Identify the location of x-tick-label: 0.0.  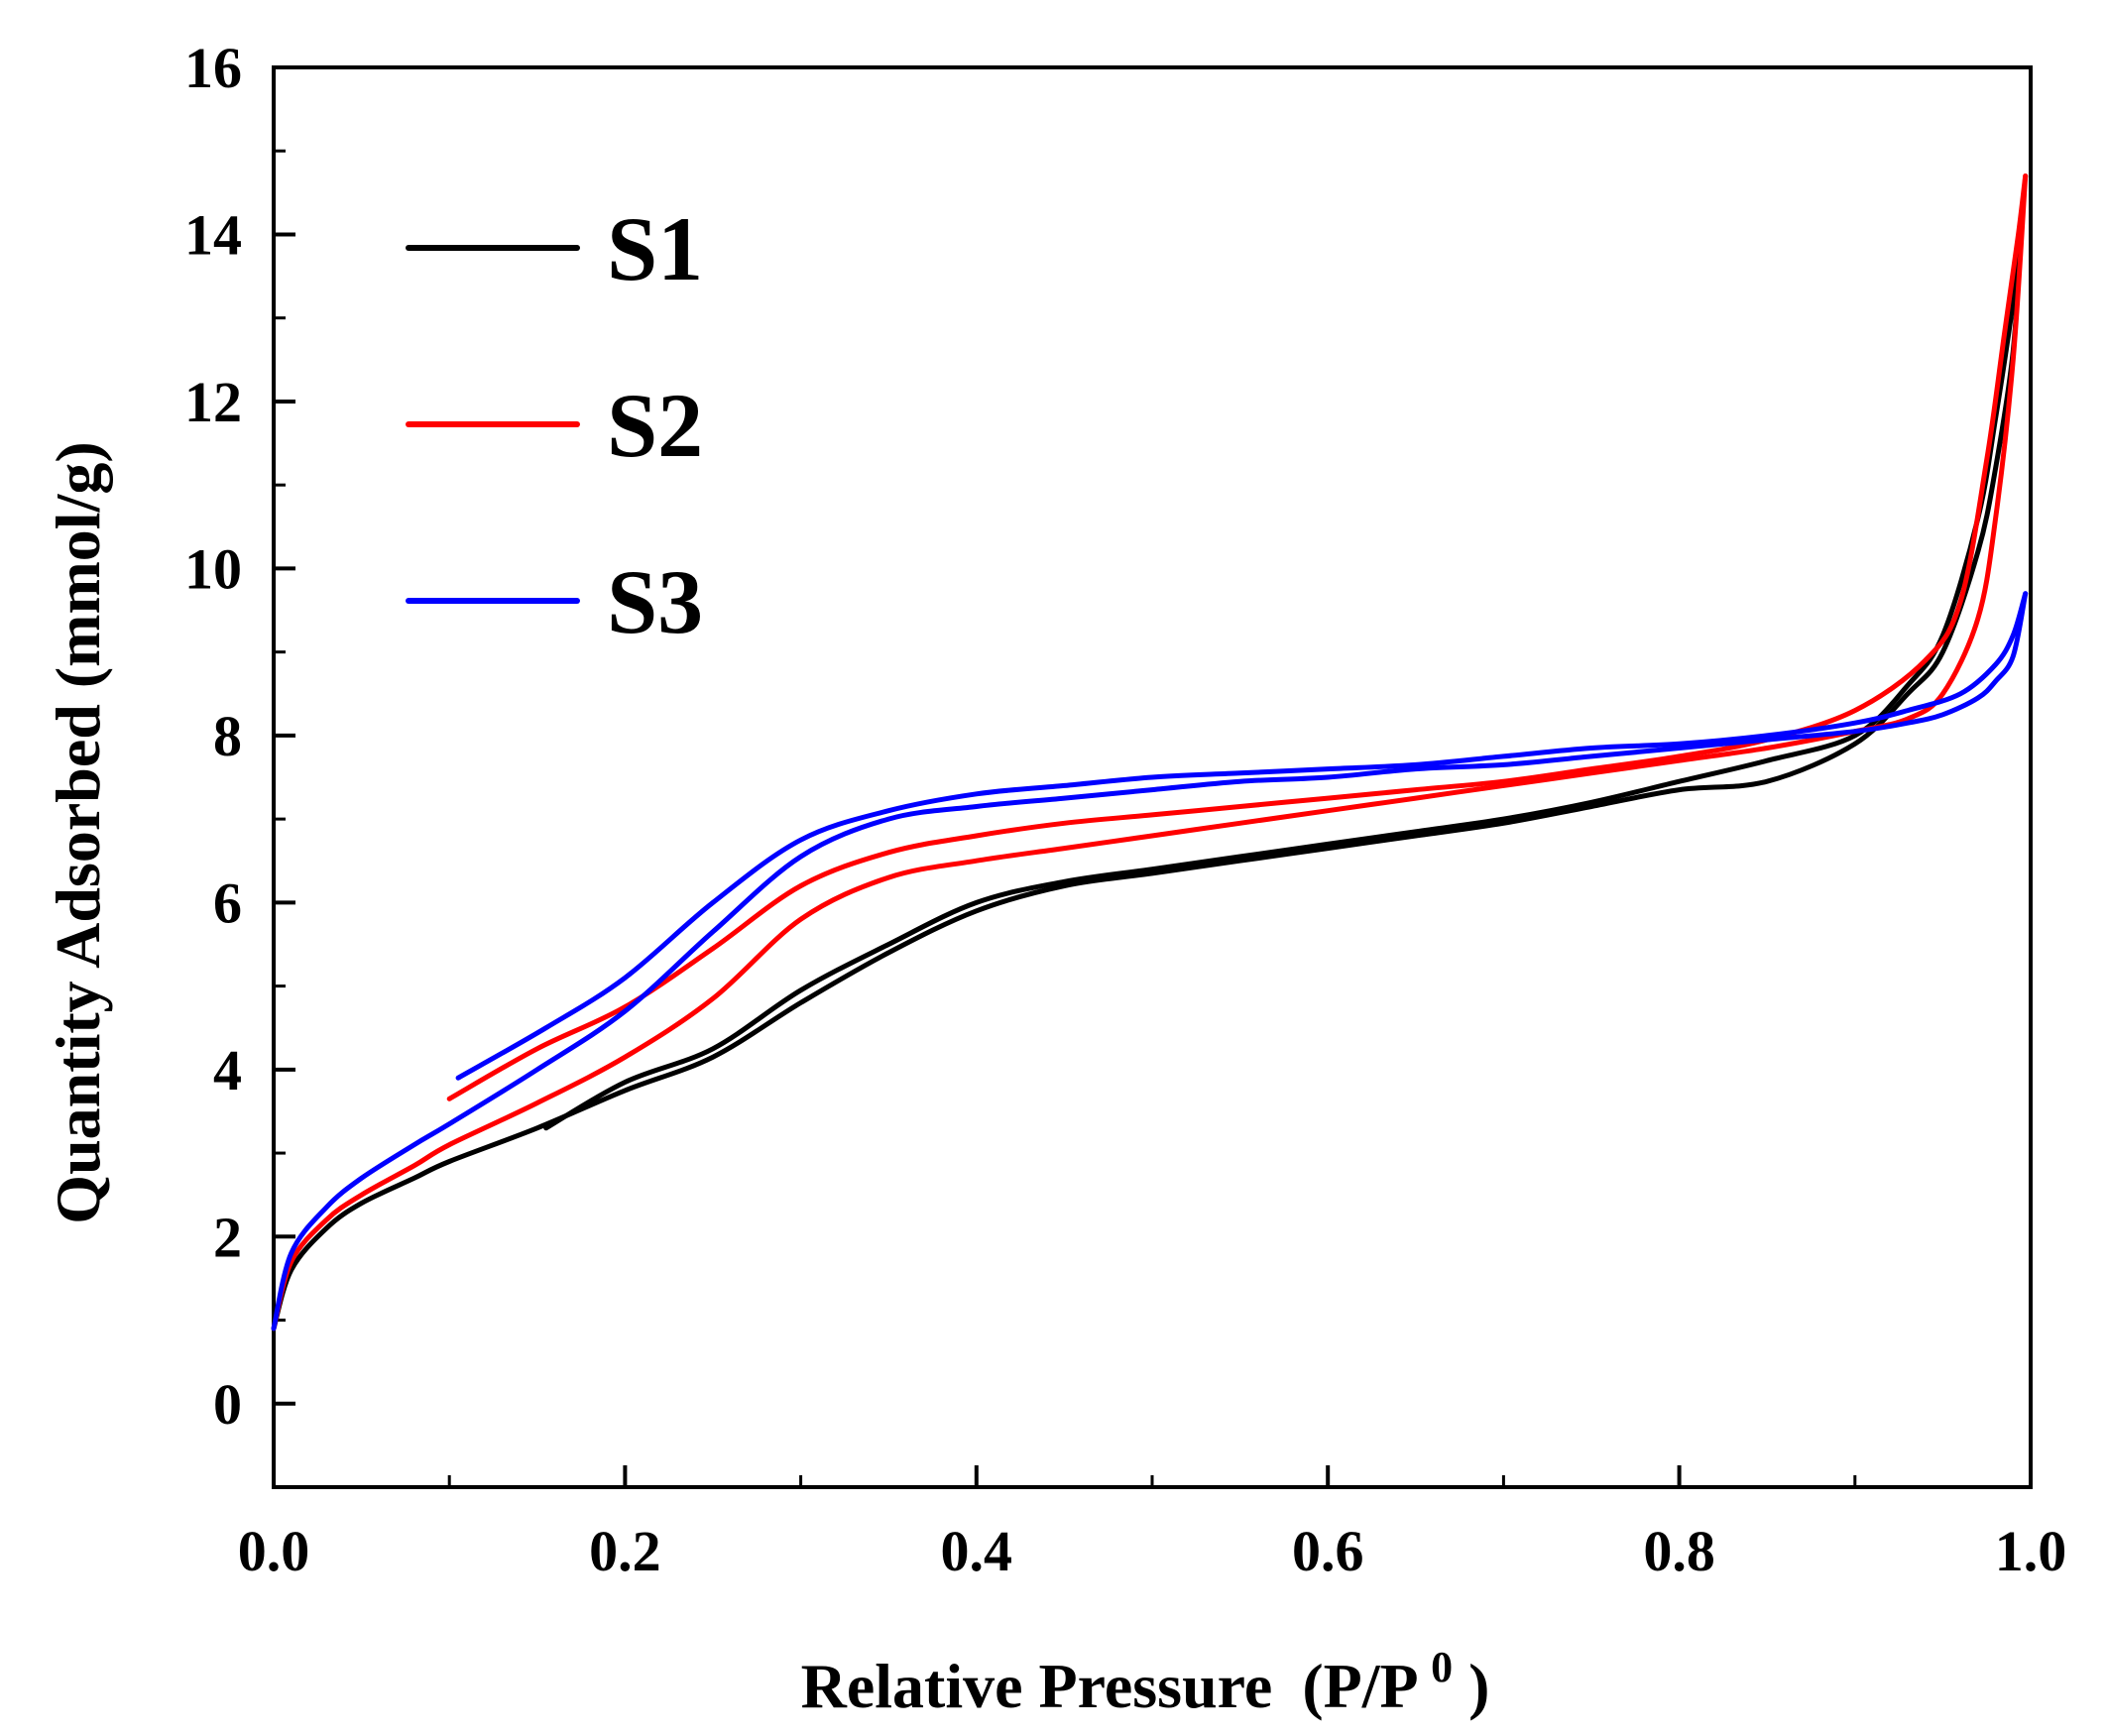
(274, 1551).